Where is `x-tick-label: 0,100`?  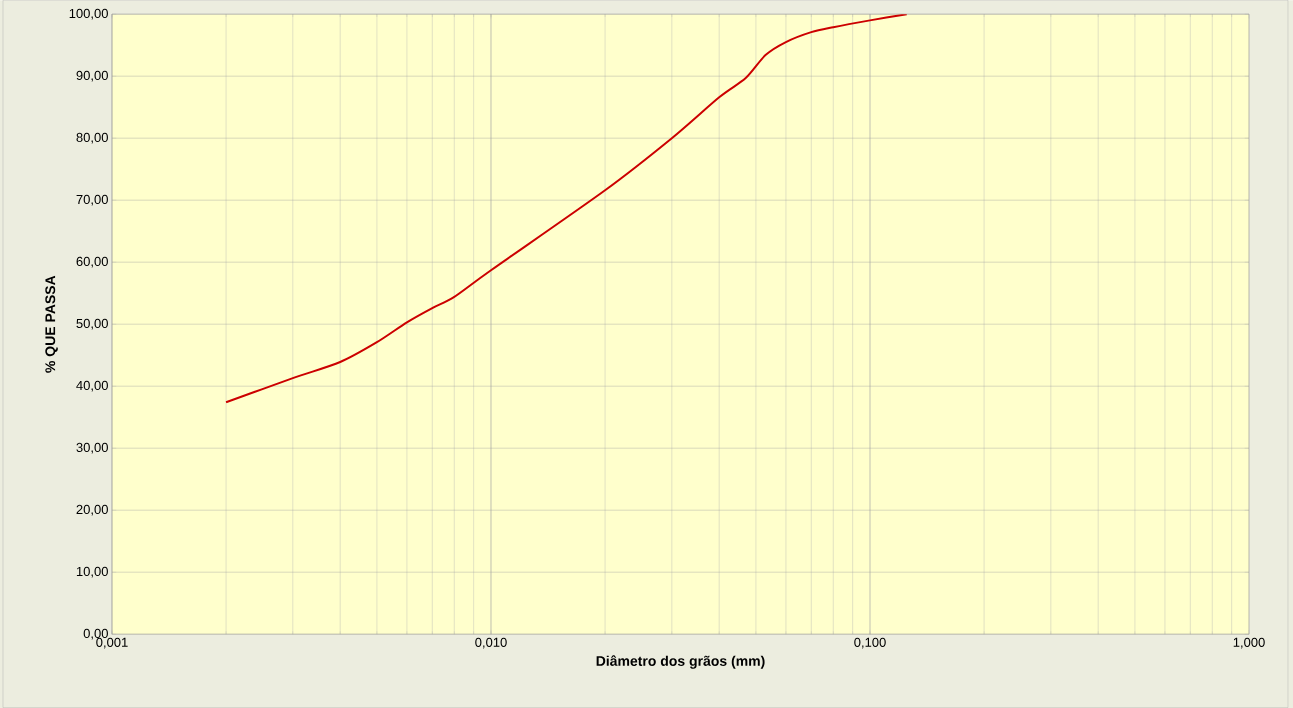 x-tick-label: 0,100 is located at coordinates (870, 643).